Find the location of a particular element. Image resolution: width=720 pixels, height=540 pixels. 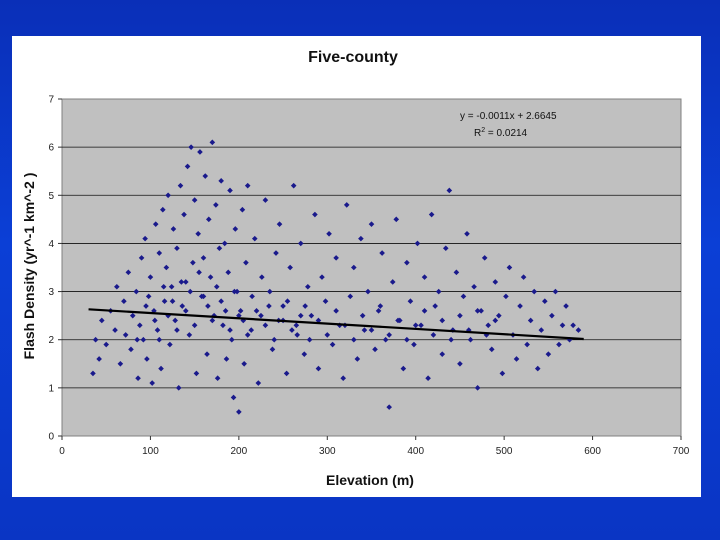

y-tick-label-0: 0 is located at coordinates (51, 437).